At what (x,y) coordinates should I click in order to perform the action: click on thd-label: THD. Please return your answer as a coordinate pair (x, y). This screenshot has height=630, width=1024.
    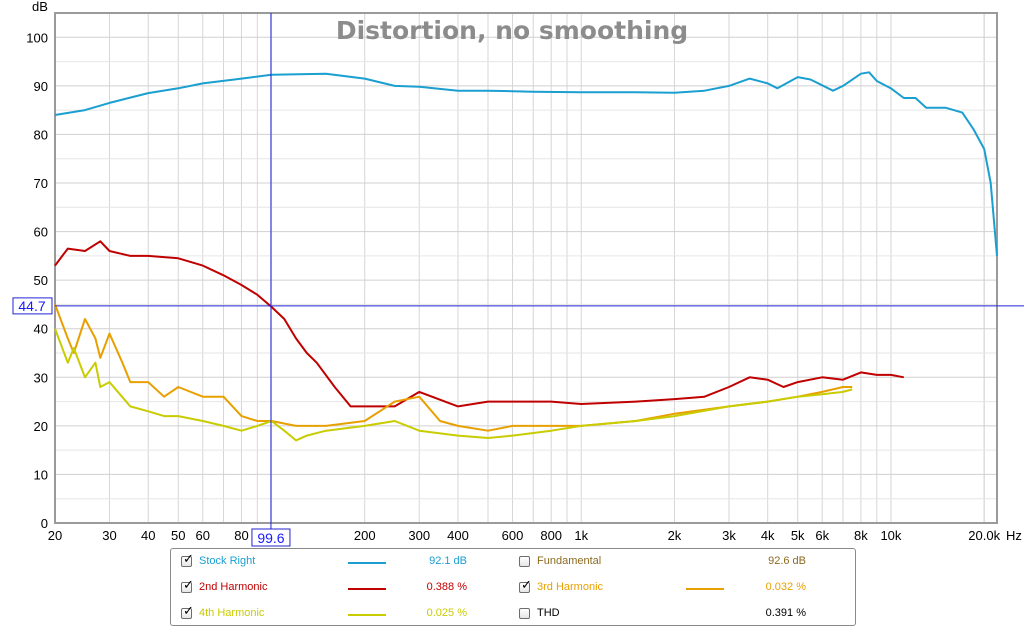
    Looking at the image, I should click on (548, 613).